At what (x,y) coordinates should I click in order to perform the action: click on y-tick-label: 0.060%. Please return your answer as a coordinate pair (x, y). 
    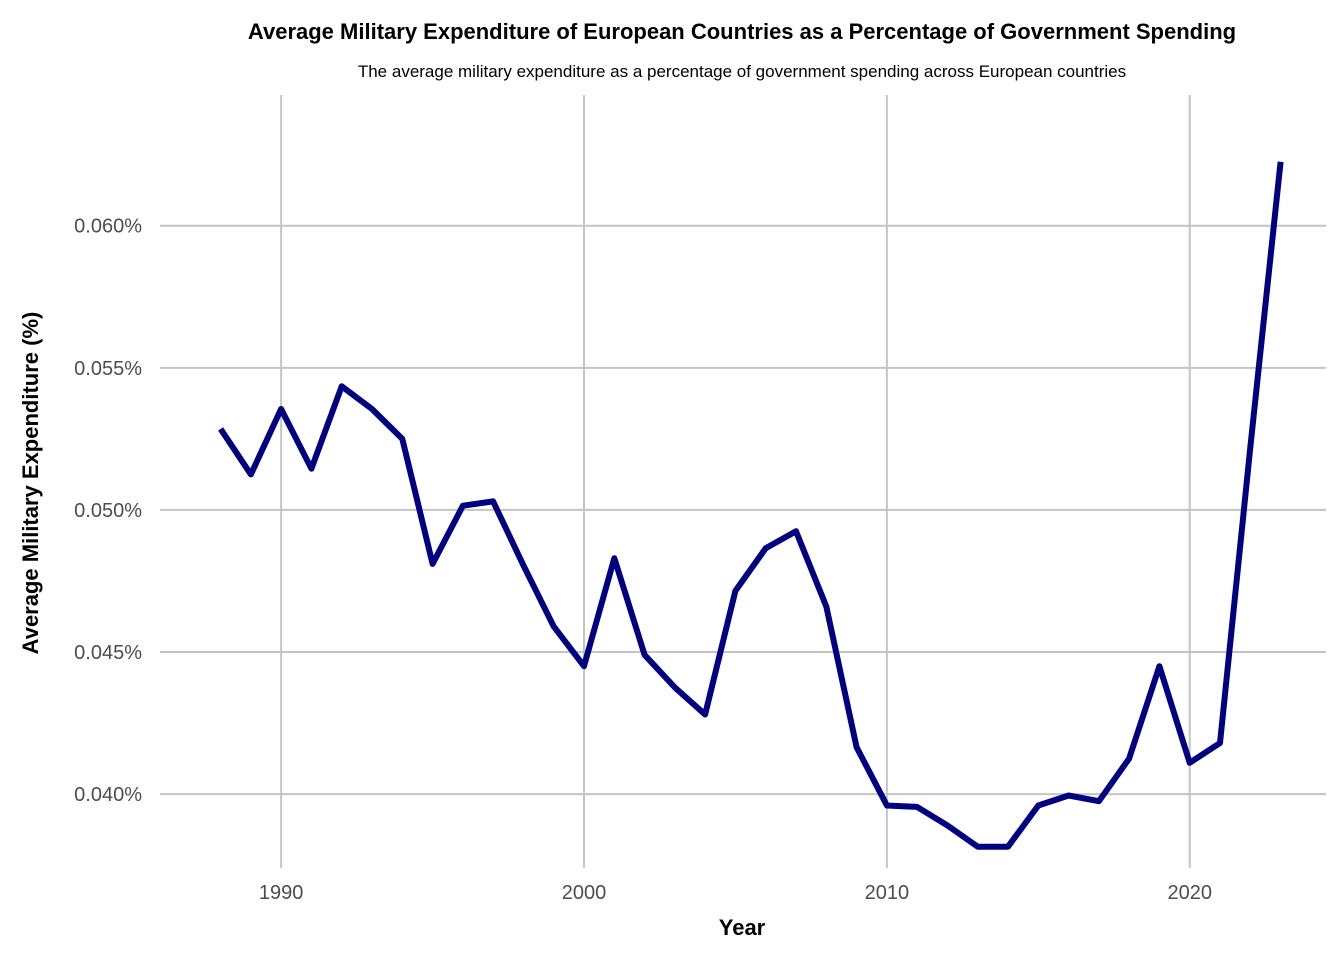
    Looking at the image, I should click on (108, 227).